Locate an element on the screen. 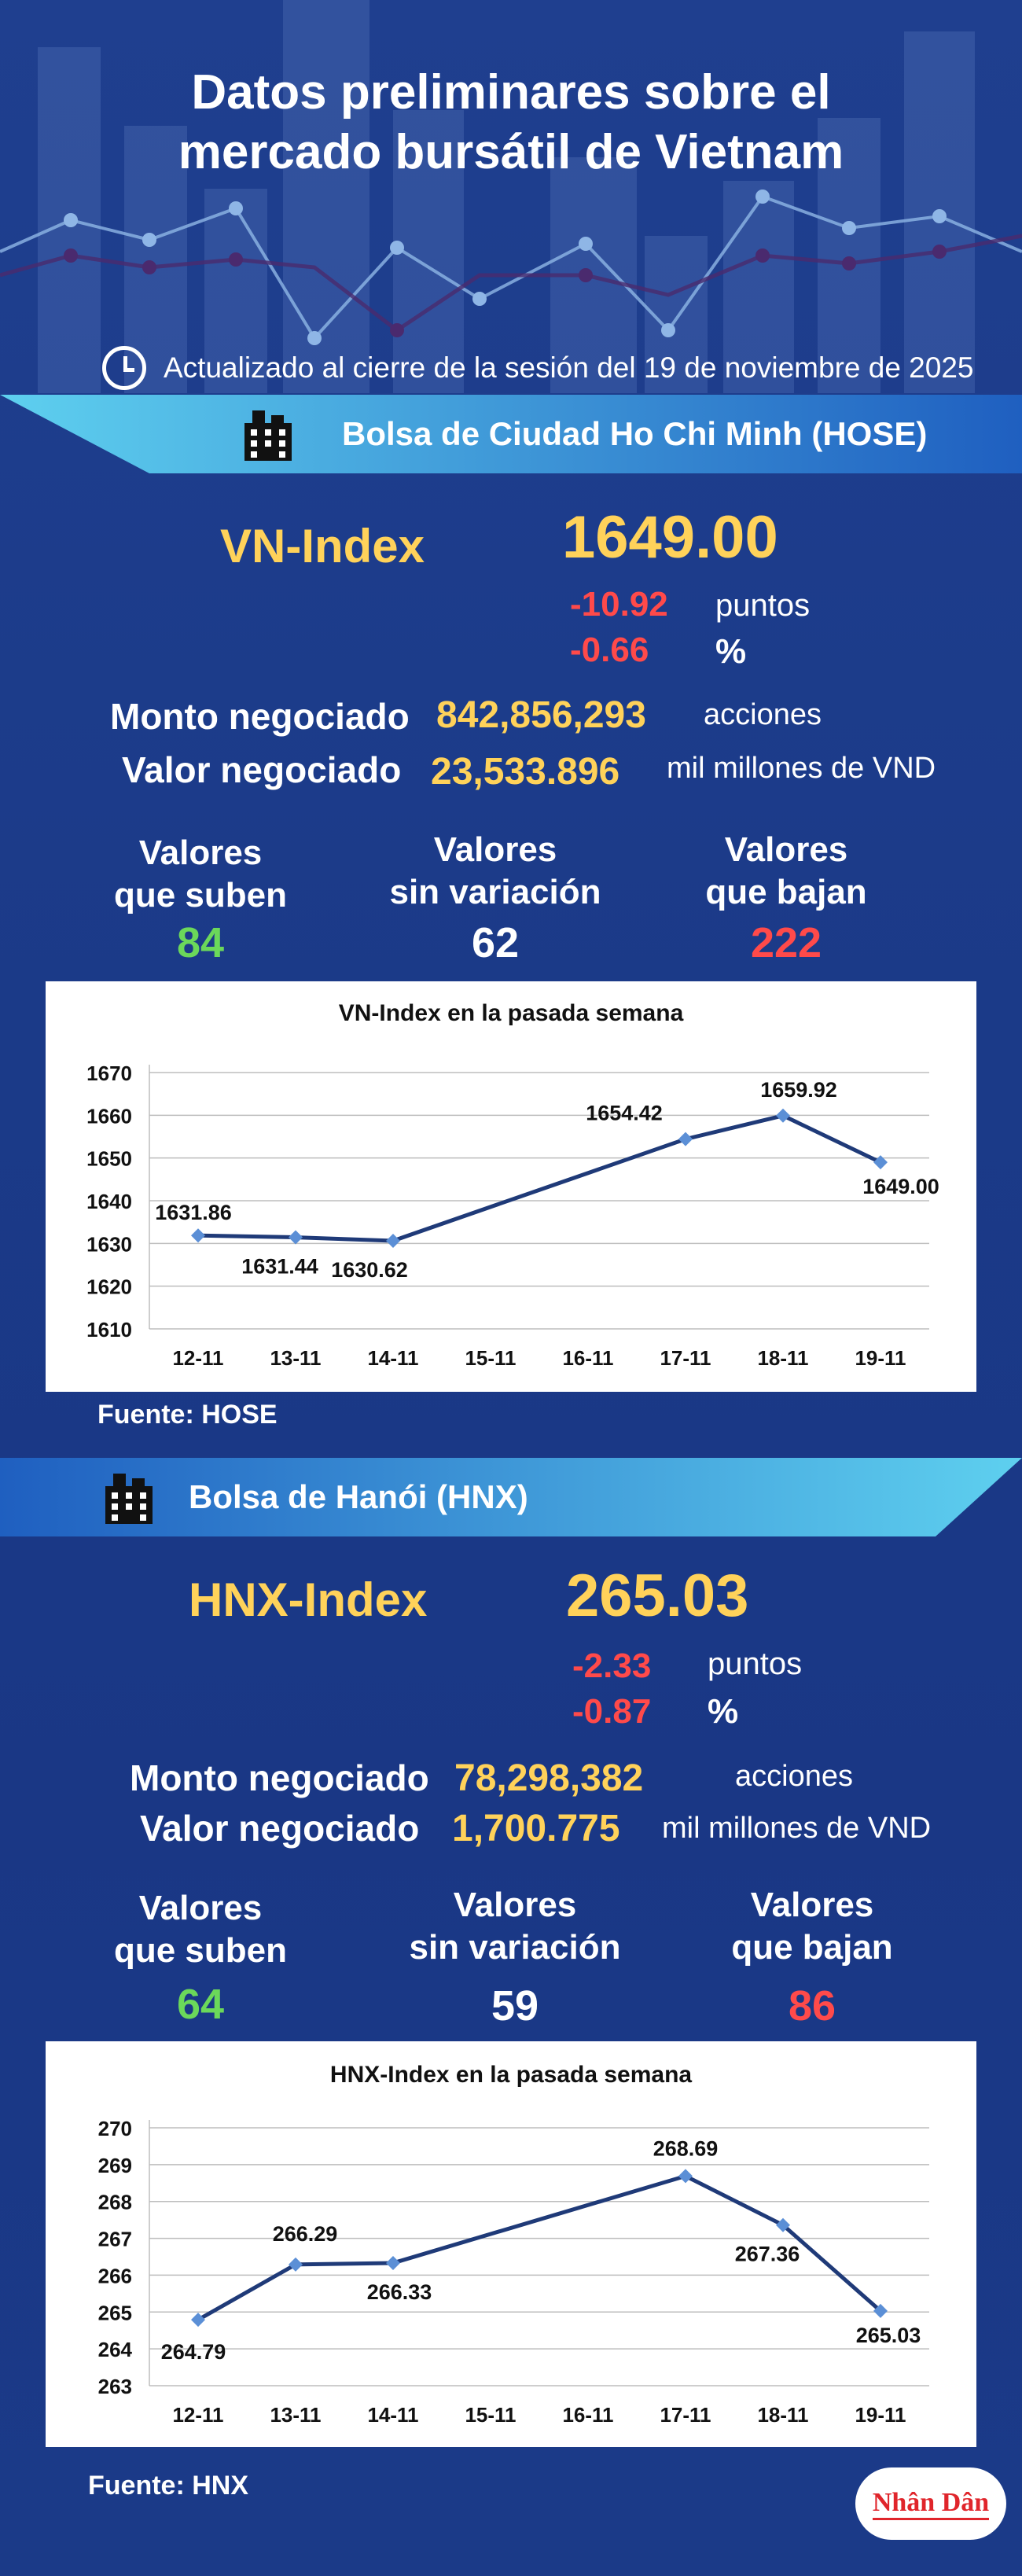 The width and height of the screenshot is (1022, 2576). hnx-banner: Bolsa de Hanói (HNX) is located at coordinates (511, 1497).